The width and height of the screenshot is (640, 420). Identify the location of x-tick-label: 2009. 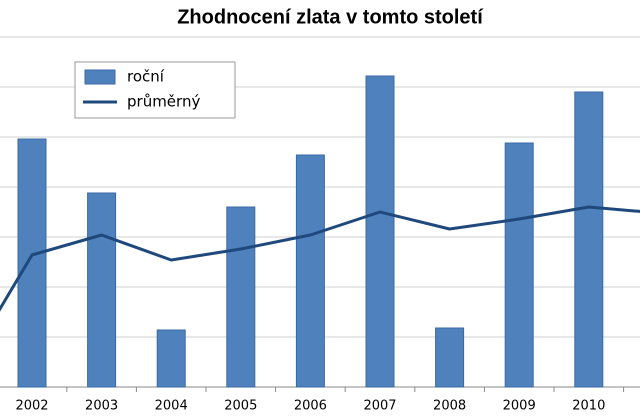
(519, 406).